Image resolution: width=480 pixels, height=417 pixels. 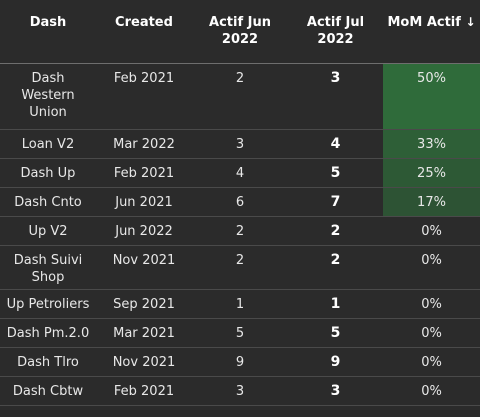 What do you see at coordinates (335, 22) in the screenshot?
I see `column-header-label: Actif Jul` at bounding box center [335, 22].